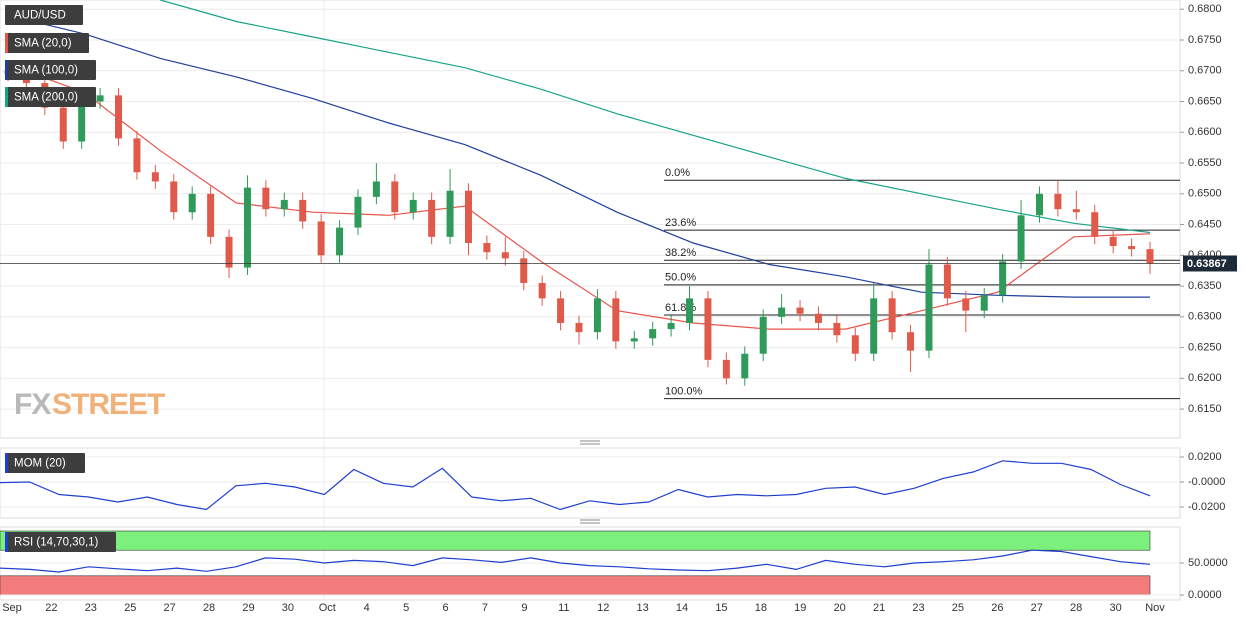 The height and width of the screenshot is (622, 1252). Describe the element at coordinates (1205, 132) in the screenshot. I see `y-tick-label: 0.6600` at that location.